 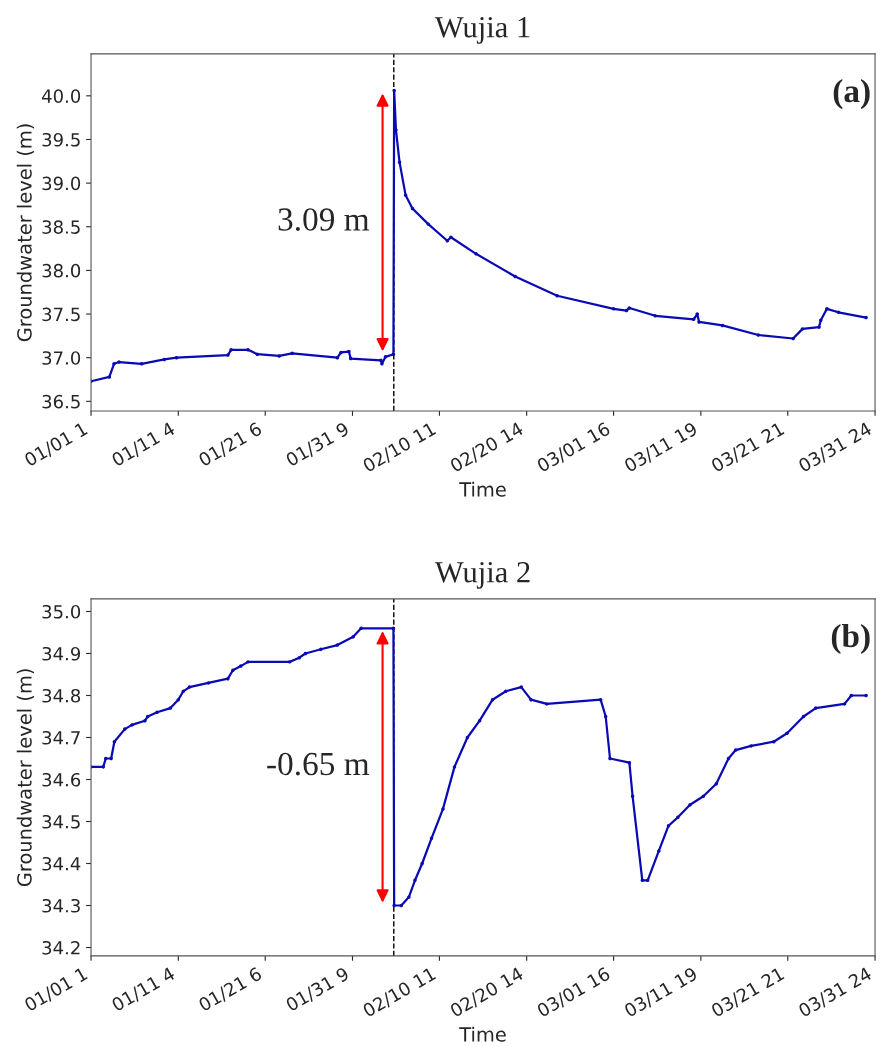 I want to click on y-tick-label: 37.5, so click(x=61, y=314).